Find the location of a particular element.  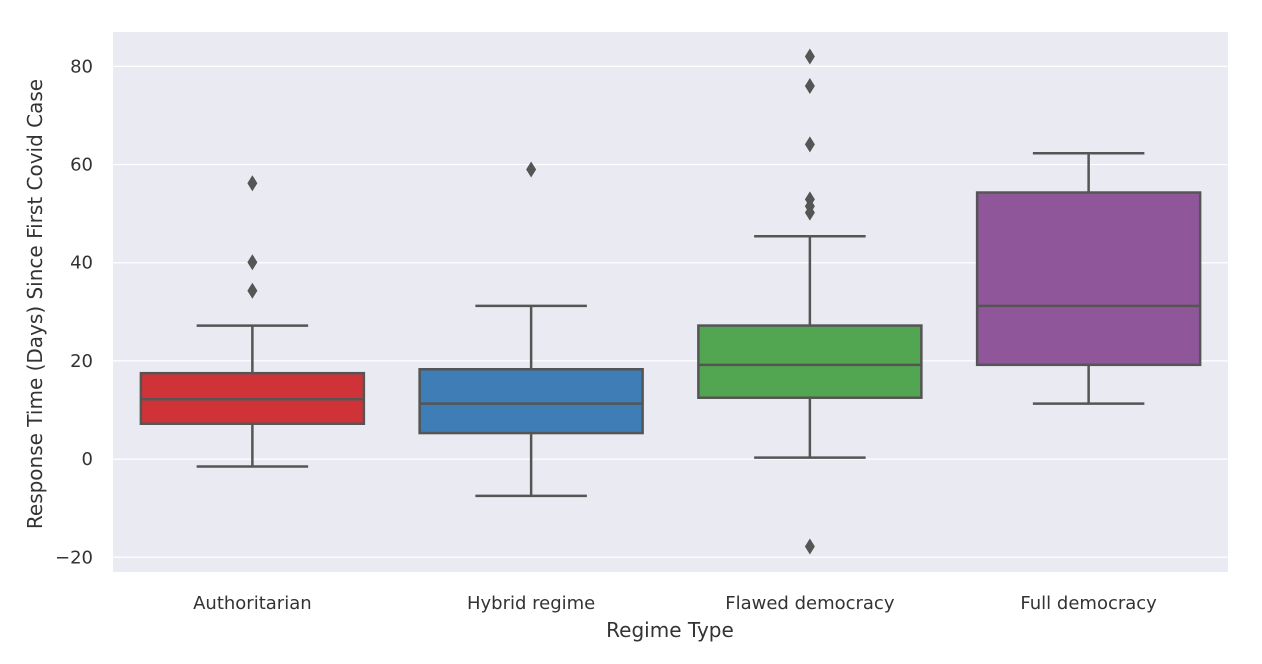

x-tick-label: Hybrid regime is located at coordinates (531, 603).